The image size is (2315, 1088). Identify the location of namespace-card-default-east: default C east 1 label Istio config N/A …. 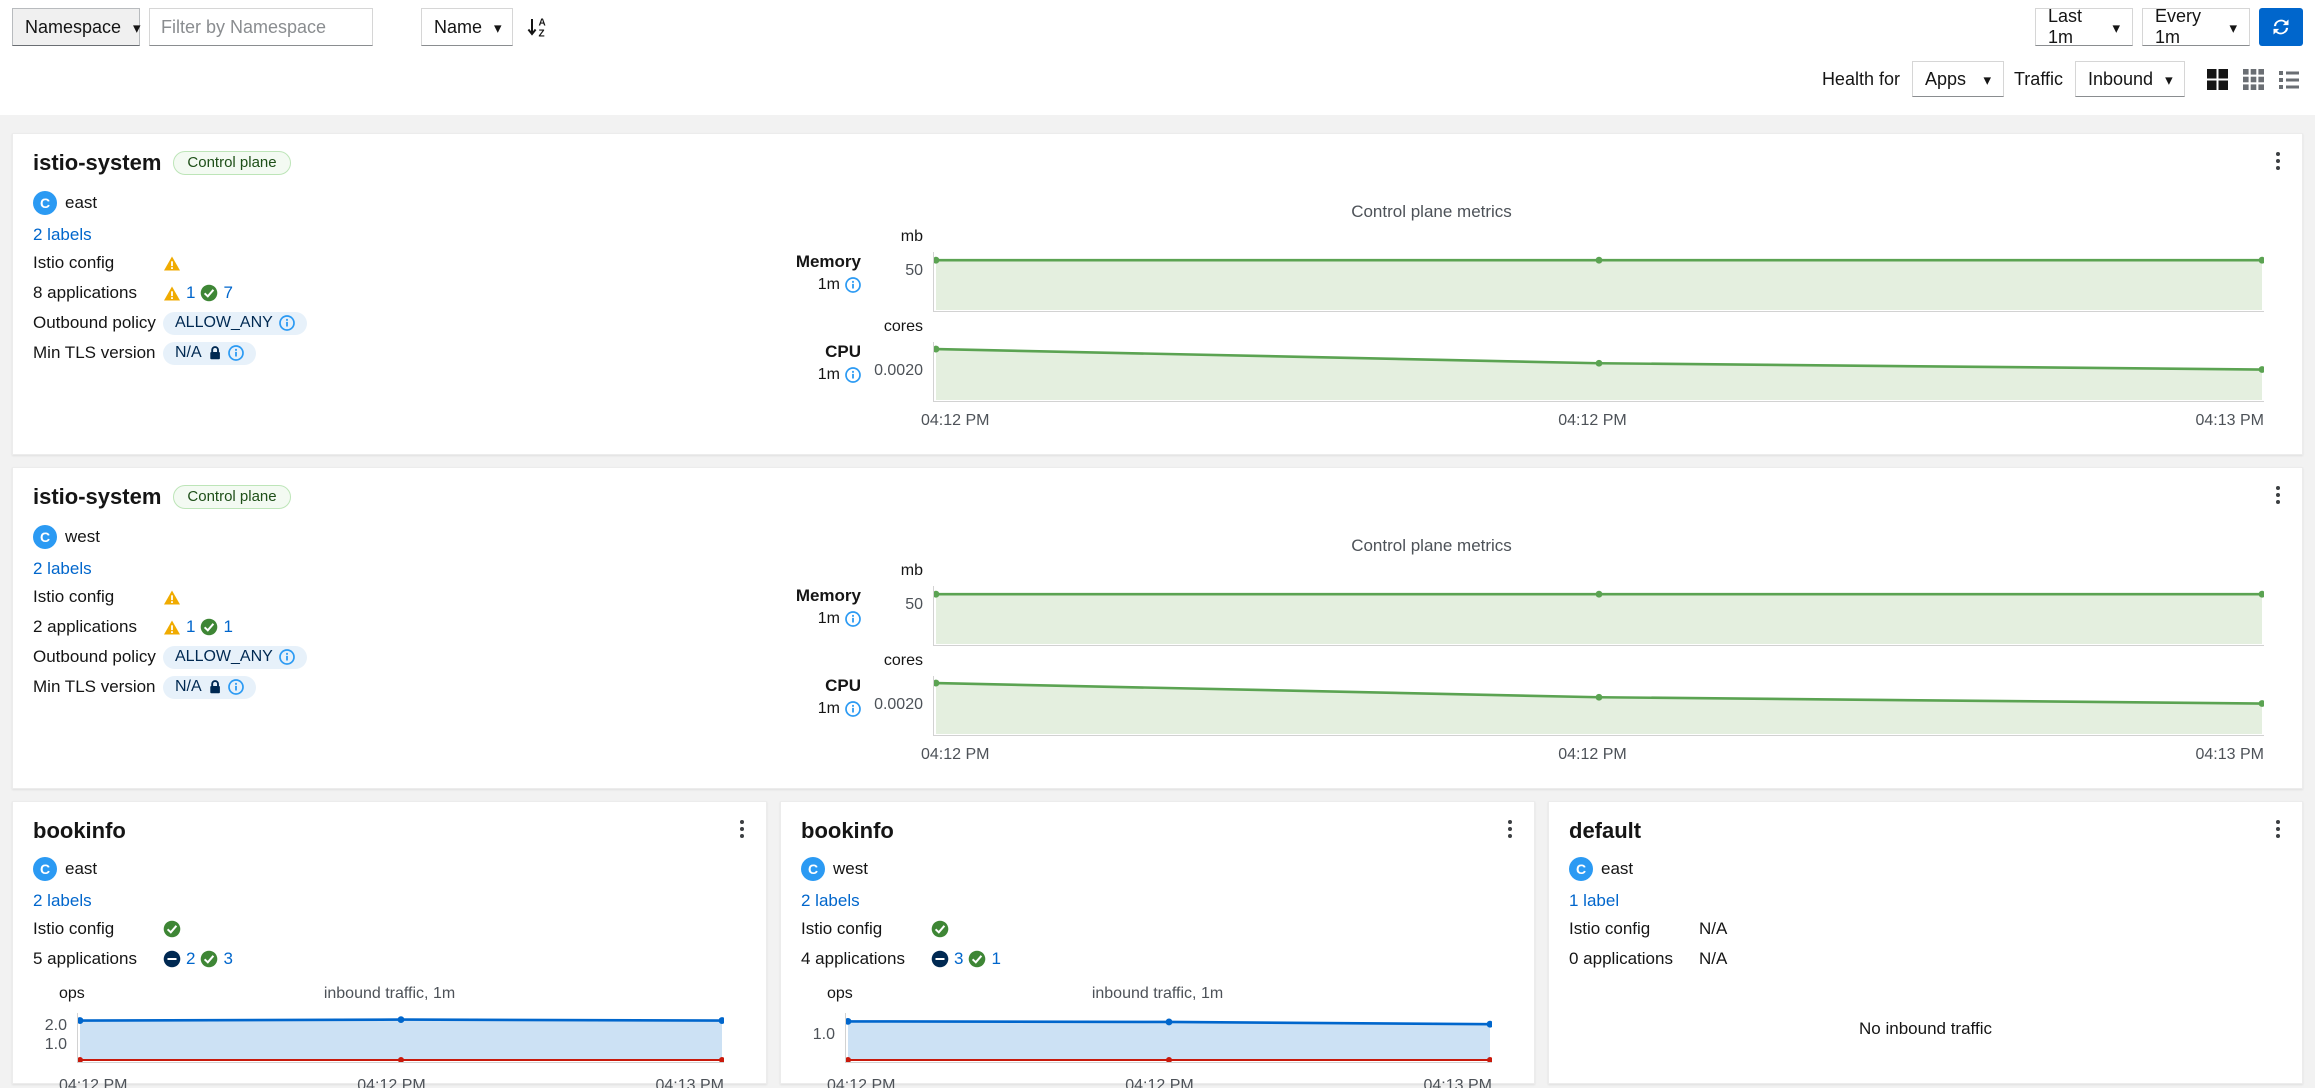
(1925, 942).